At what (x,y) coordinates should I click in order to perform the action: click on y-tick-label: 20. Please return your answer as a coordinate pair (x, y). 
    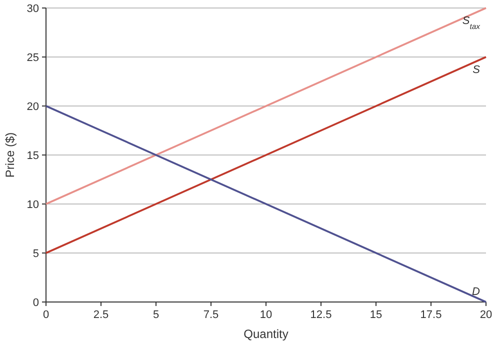
    Looking at the image, I should click on (32, 106).